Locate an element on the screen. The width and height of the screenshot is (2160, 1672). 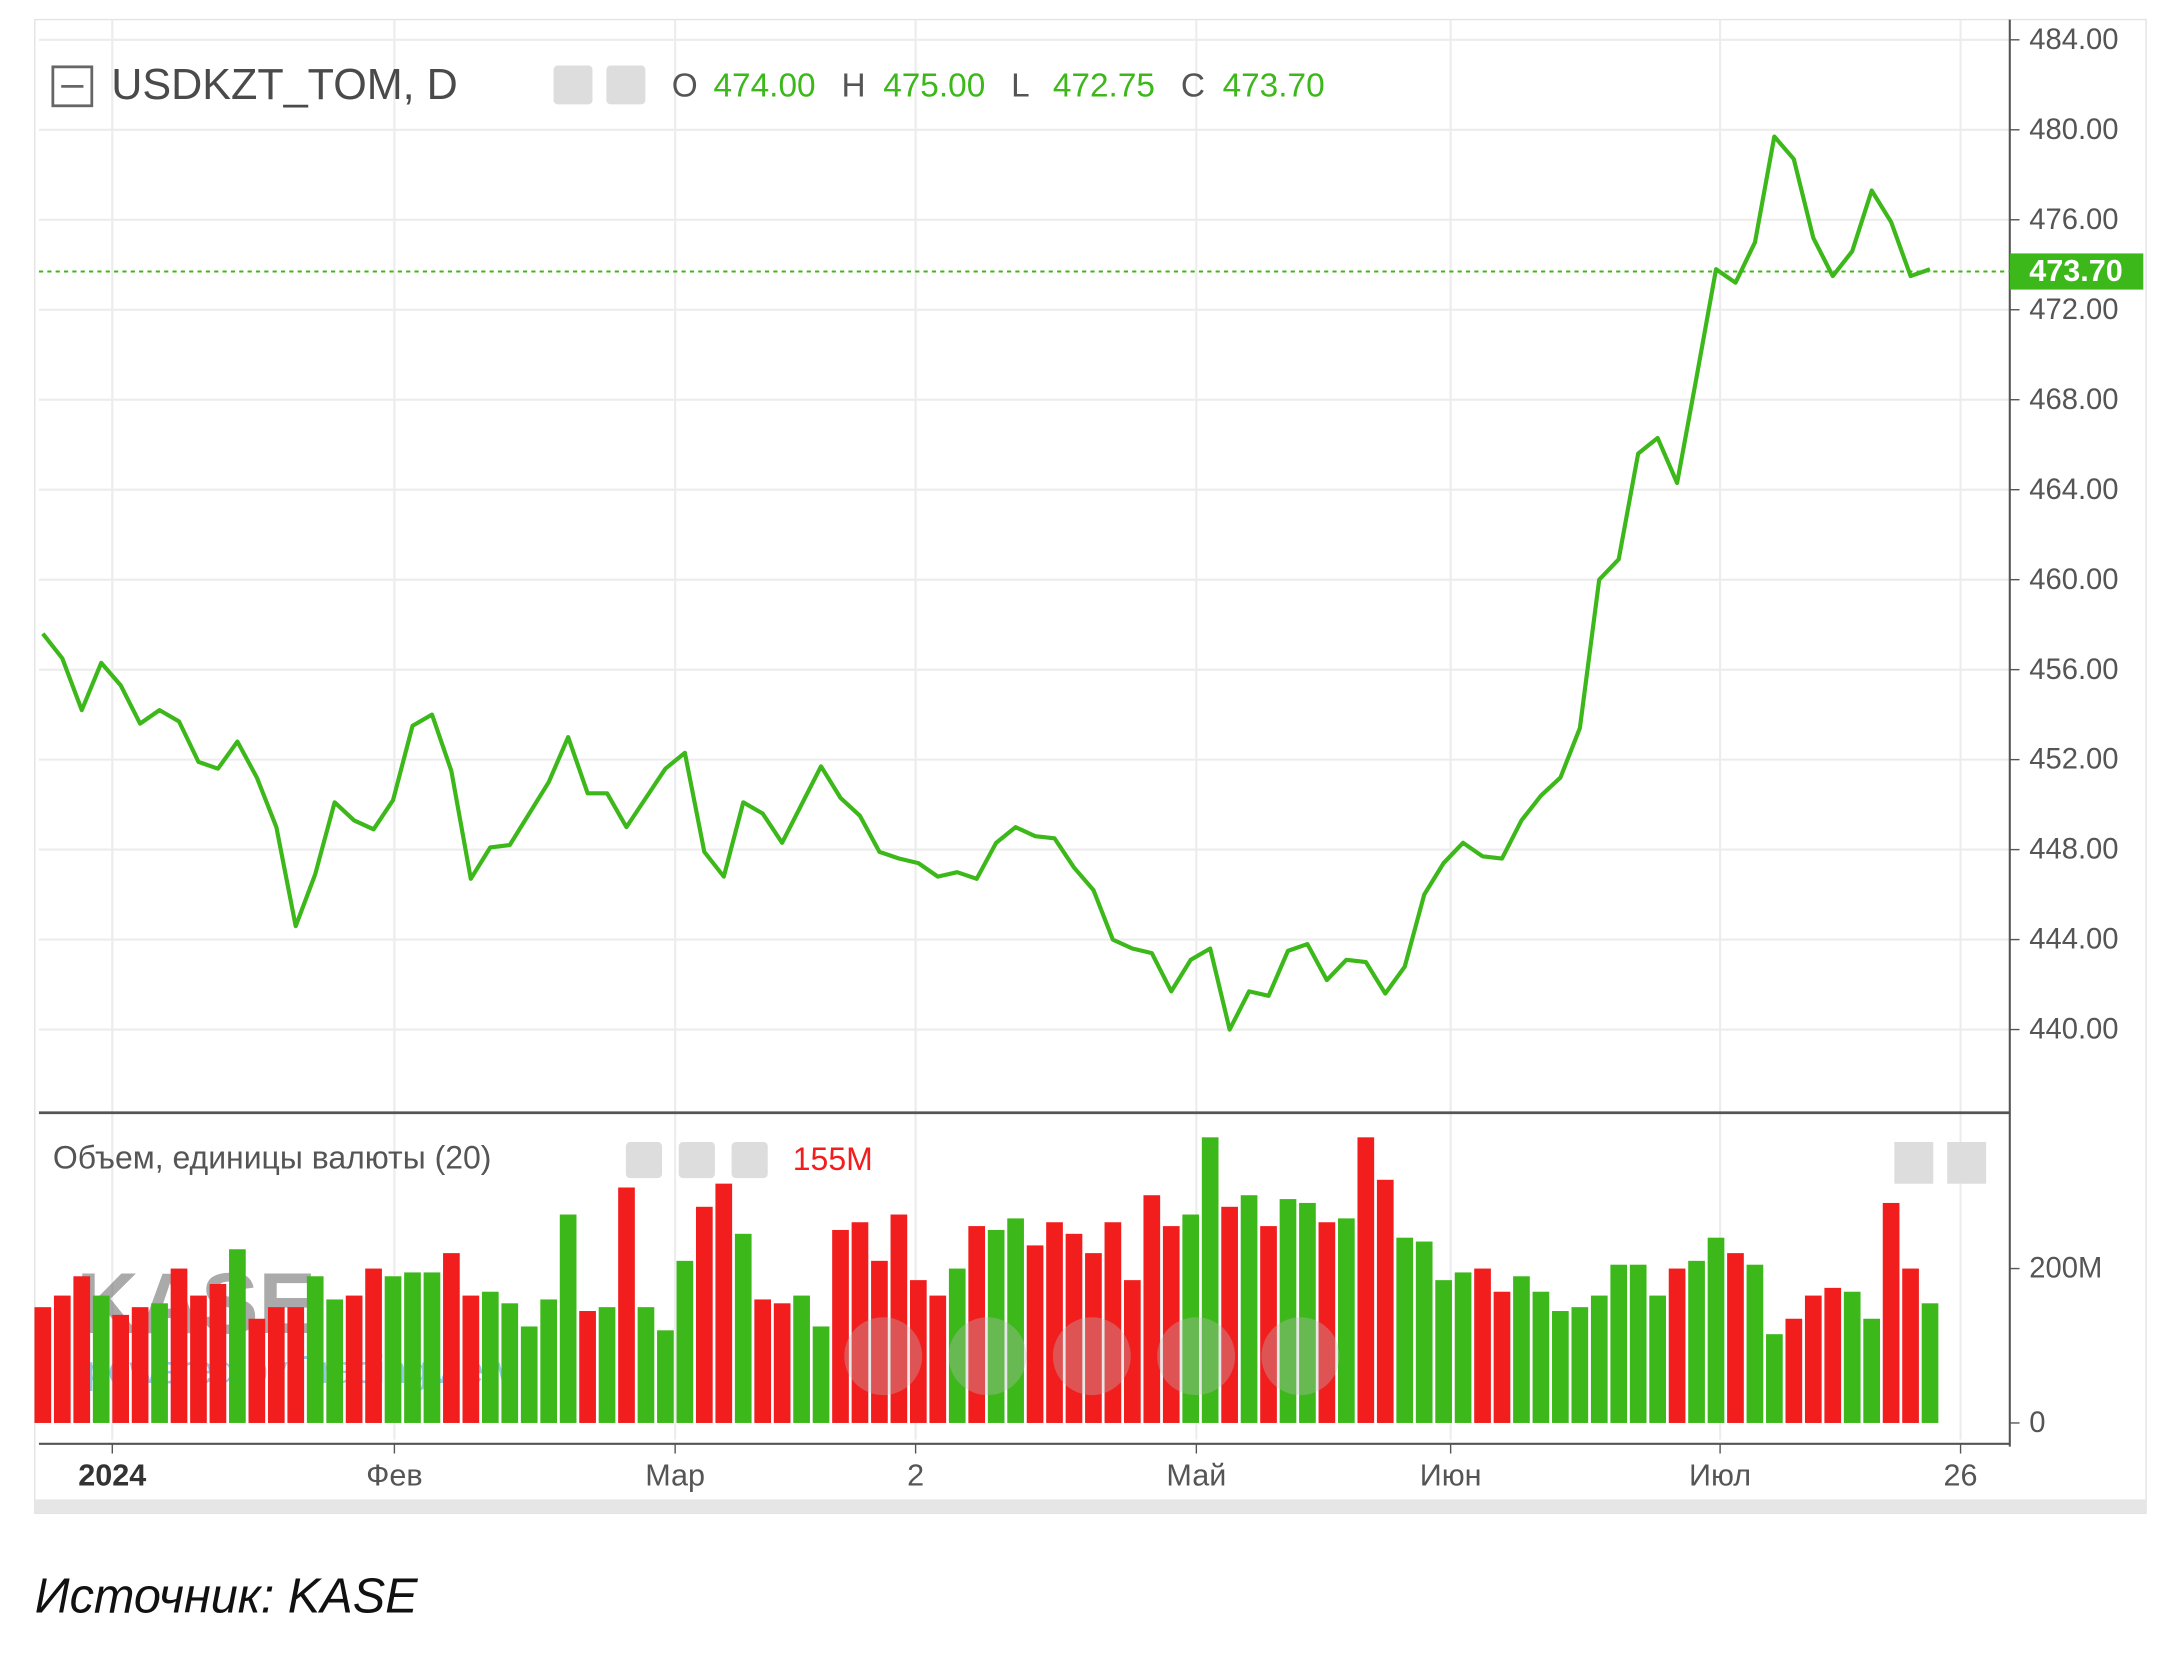
pane-down-icon is located at coordinates (1967, 1162).